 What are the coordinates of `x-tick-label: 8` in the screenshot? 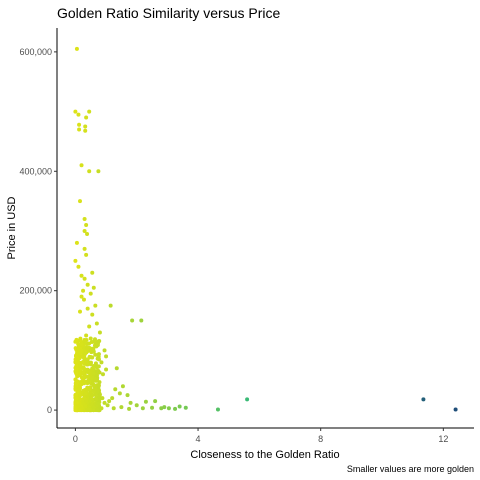 It's located at (320, 439).